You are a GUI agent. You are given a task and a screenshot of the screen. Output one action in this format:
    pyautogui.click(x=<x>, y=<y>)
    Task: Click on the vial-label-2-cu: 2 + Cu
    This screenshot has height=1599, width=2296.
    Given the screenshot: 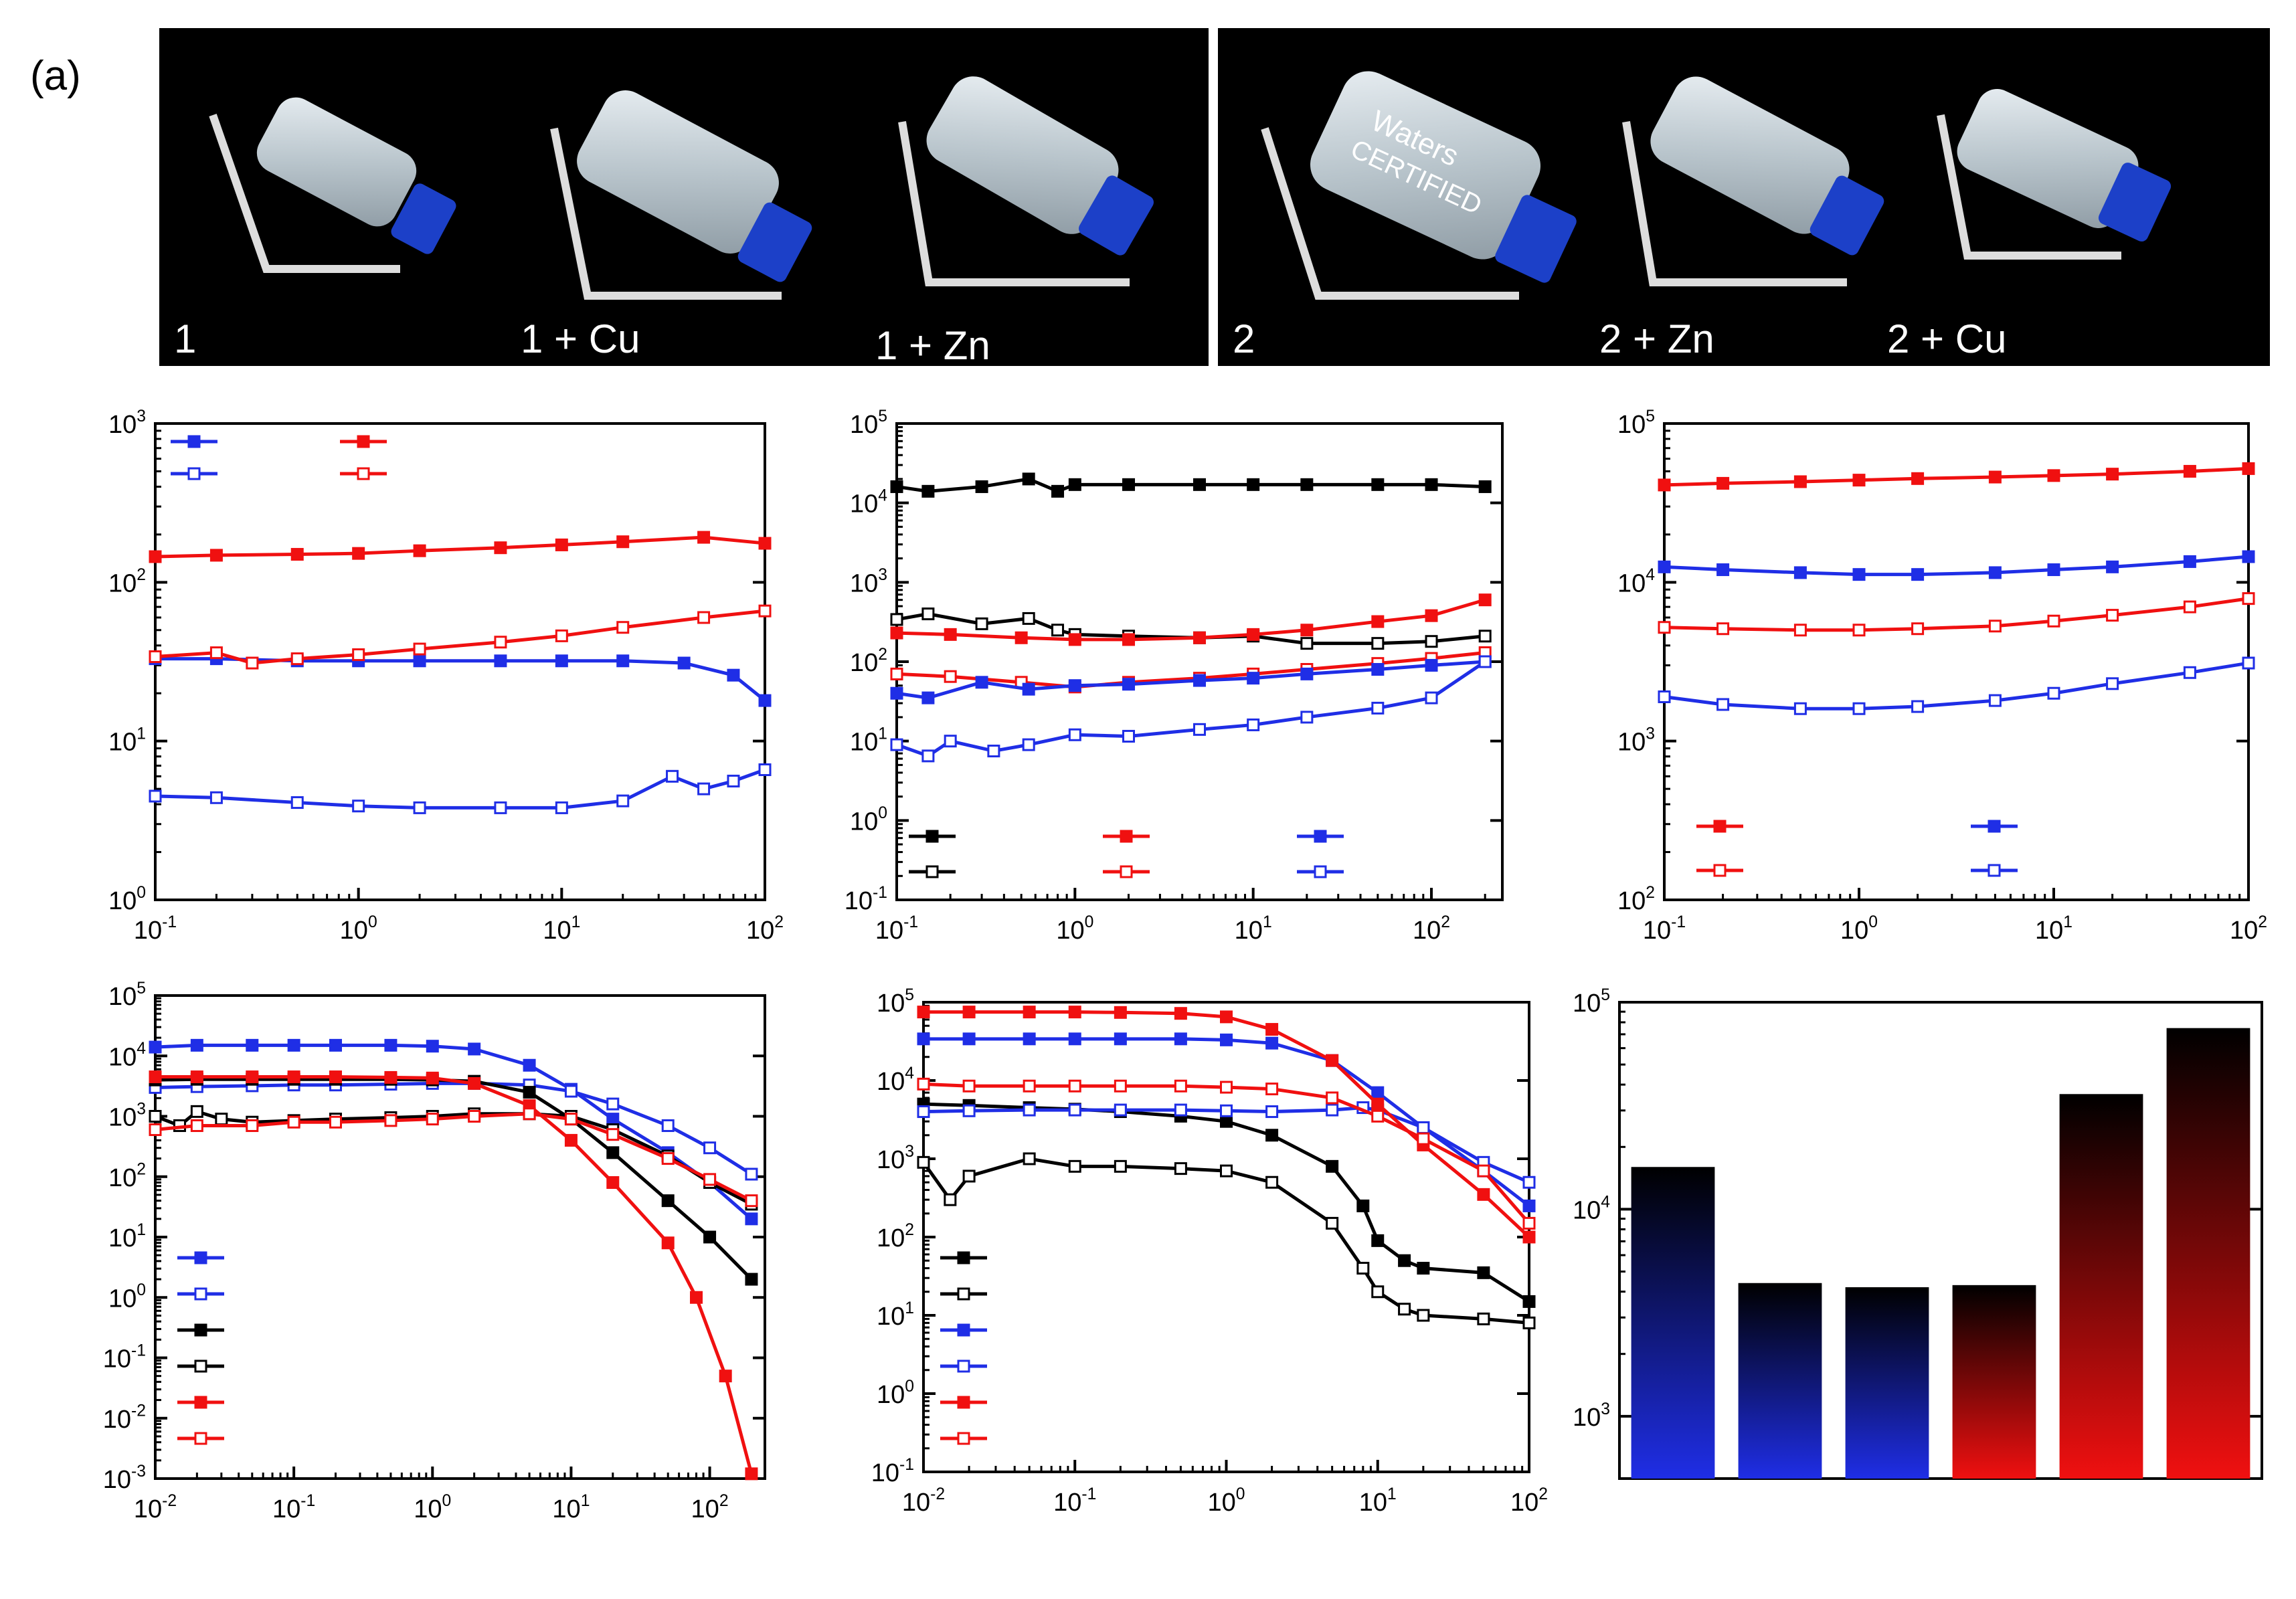 What is the action you would take?
    pyautogui.click(x=1947, y=338)
    